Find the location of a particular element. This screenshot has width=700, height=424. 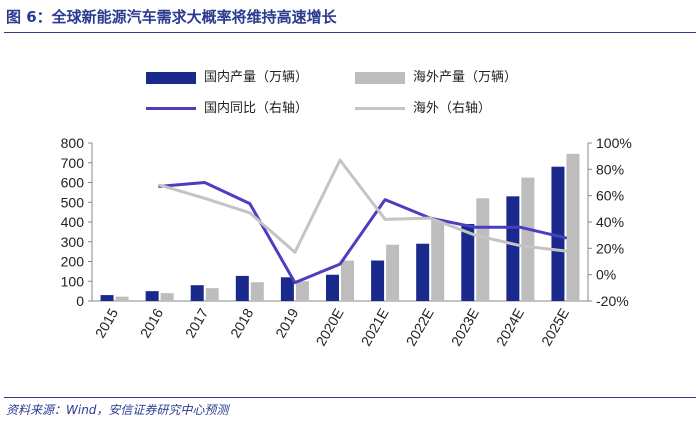

x-tick-label: 2019 is located at coordinates (287, 322).